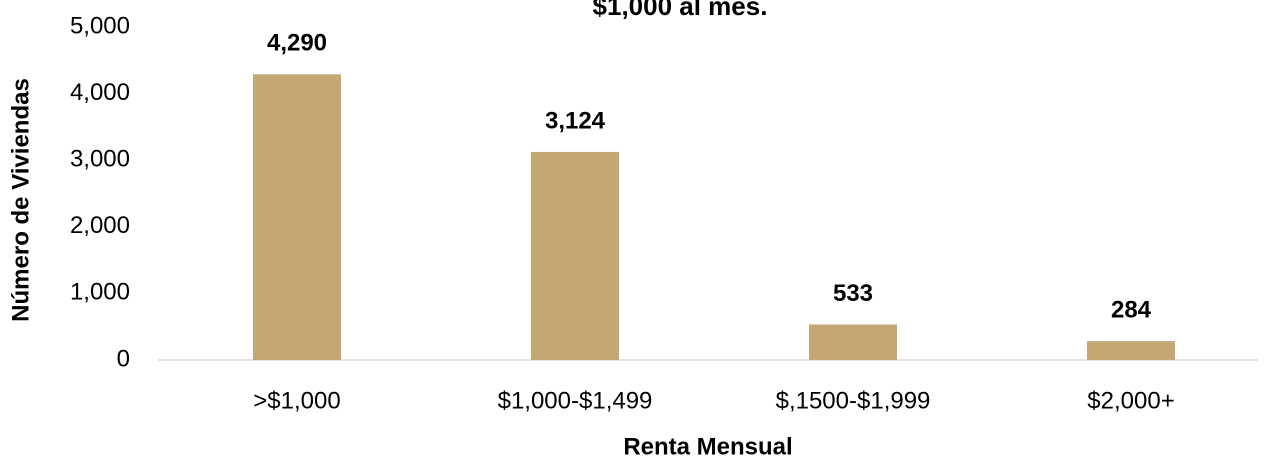 The height and width of the screenshot is (466, 1264). Describe the element at coordinates (297, 43) in the screenshot. I see `data-label: 4,290` at that location.